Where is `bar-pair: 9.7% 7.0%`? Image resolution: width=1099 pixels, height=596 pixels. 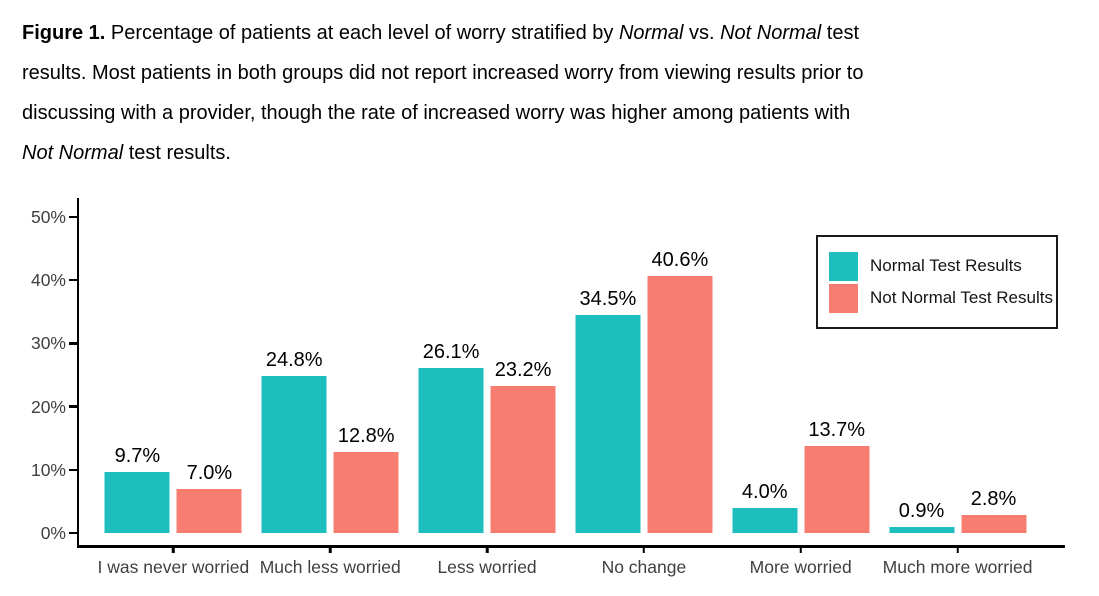
bar-pair: 9.7% 7.0% is located at coordinates (173, 489).